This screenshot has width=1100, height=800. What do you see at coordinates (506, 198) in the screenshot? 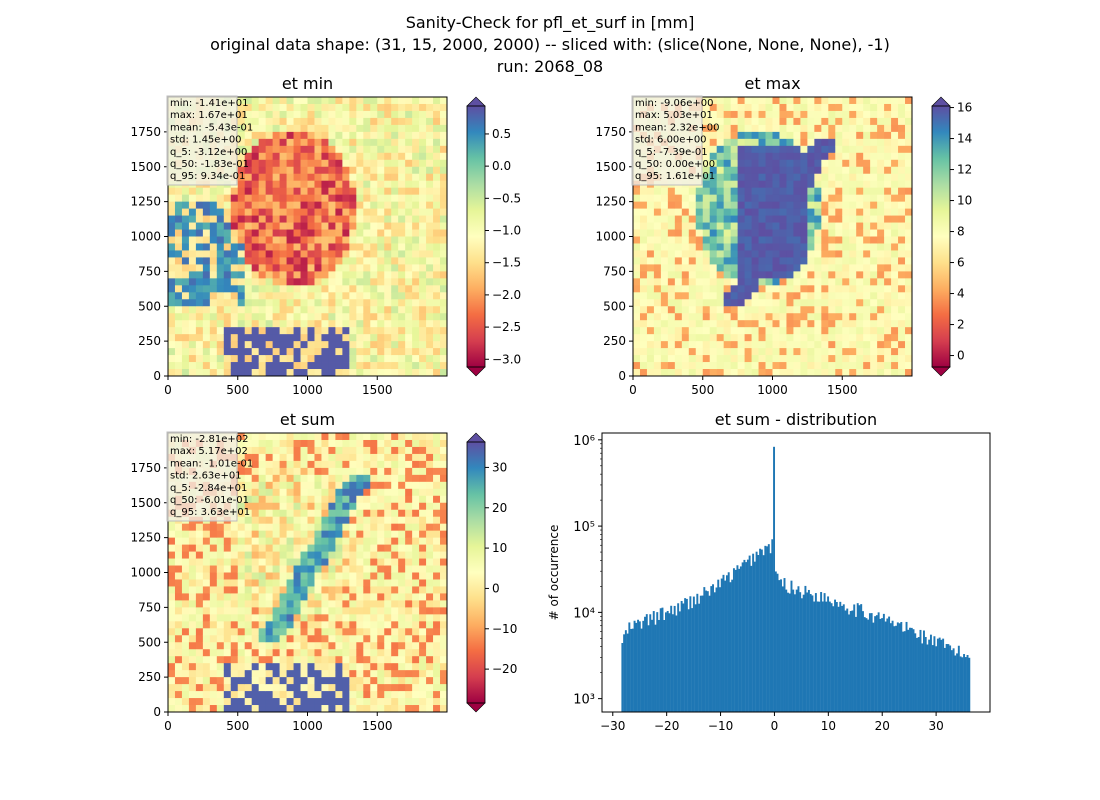
I see `colorbar-tick-label: −0.5` at bounding box center [506, 198].